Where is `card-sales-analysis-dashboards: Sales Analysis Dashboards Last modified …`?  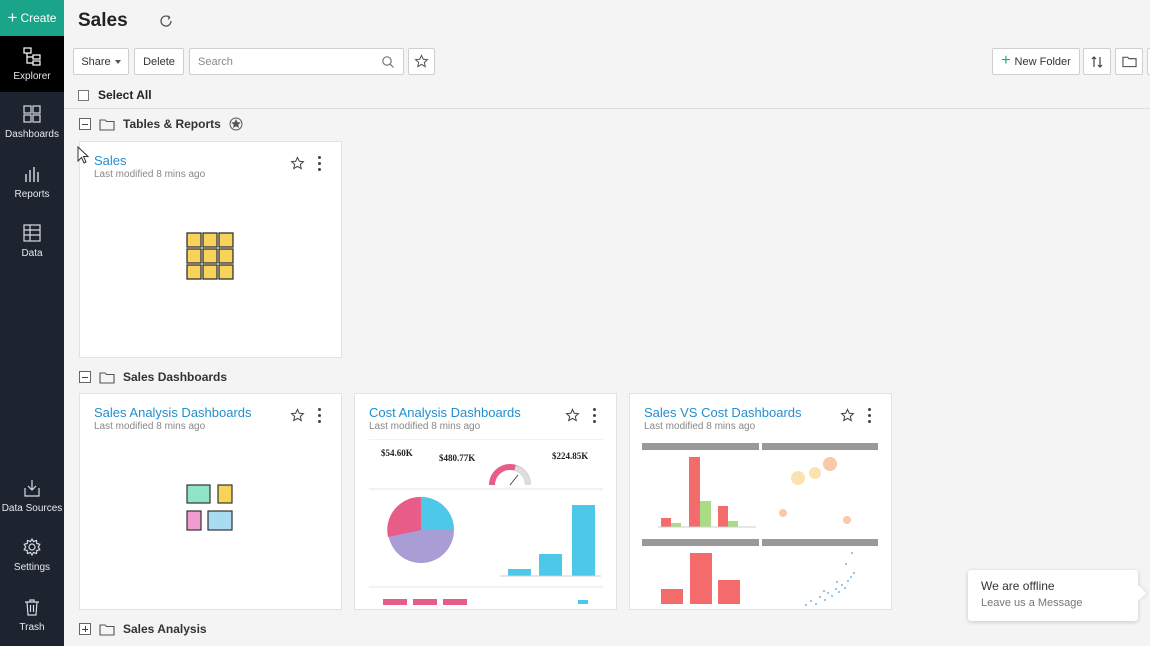 card-sales-analysis-dashboards: Sales Analysis Dashboards Last modified … is located at coordinates (210, 501).